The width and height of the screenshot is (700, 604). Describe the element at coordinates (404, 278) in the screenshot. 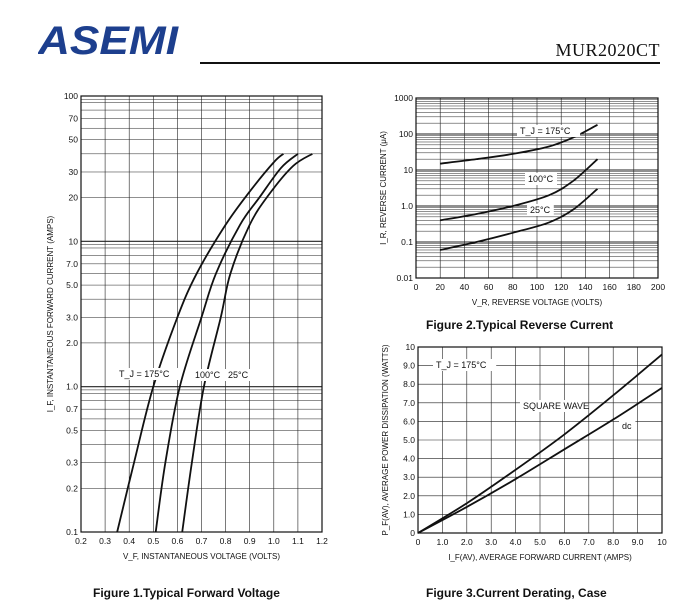

I see `y-tick-label: 0.01` at that location.